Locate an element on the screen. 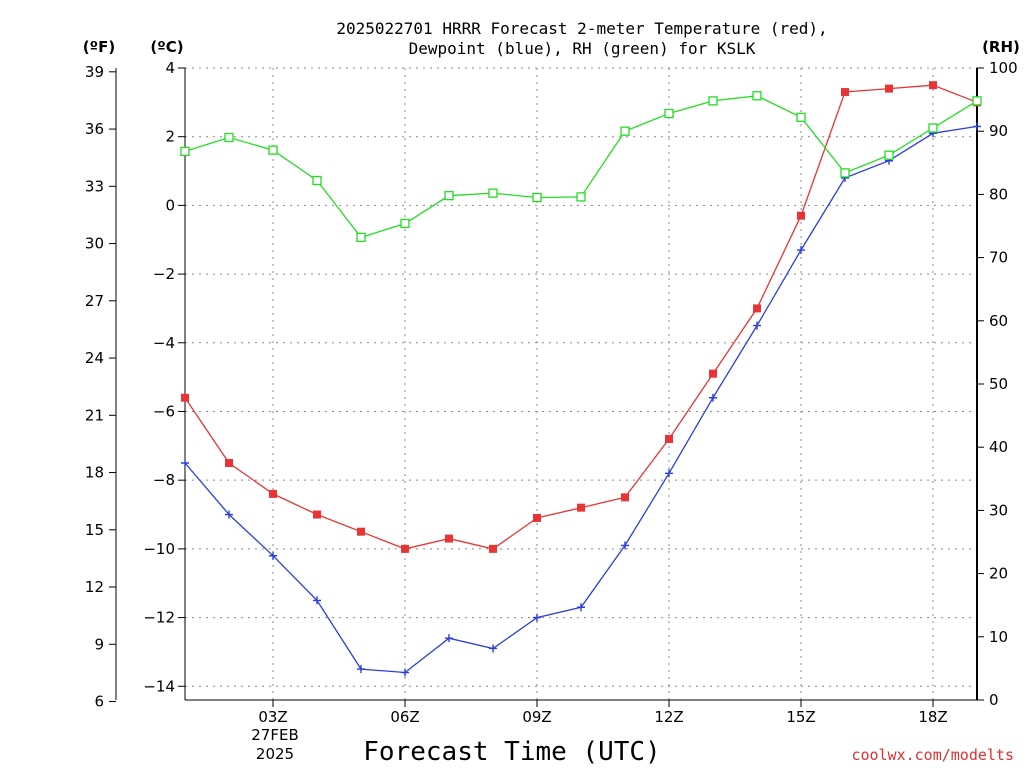 This screenshot has width=1024, height=768. celsius-tick-label: −10 is located at coordinates (159, 549).